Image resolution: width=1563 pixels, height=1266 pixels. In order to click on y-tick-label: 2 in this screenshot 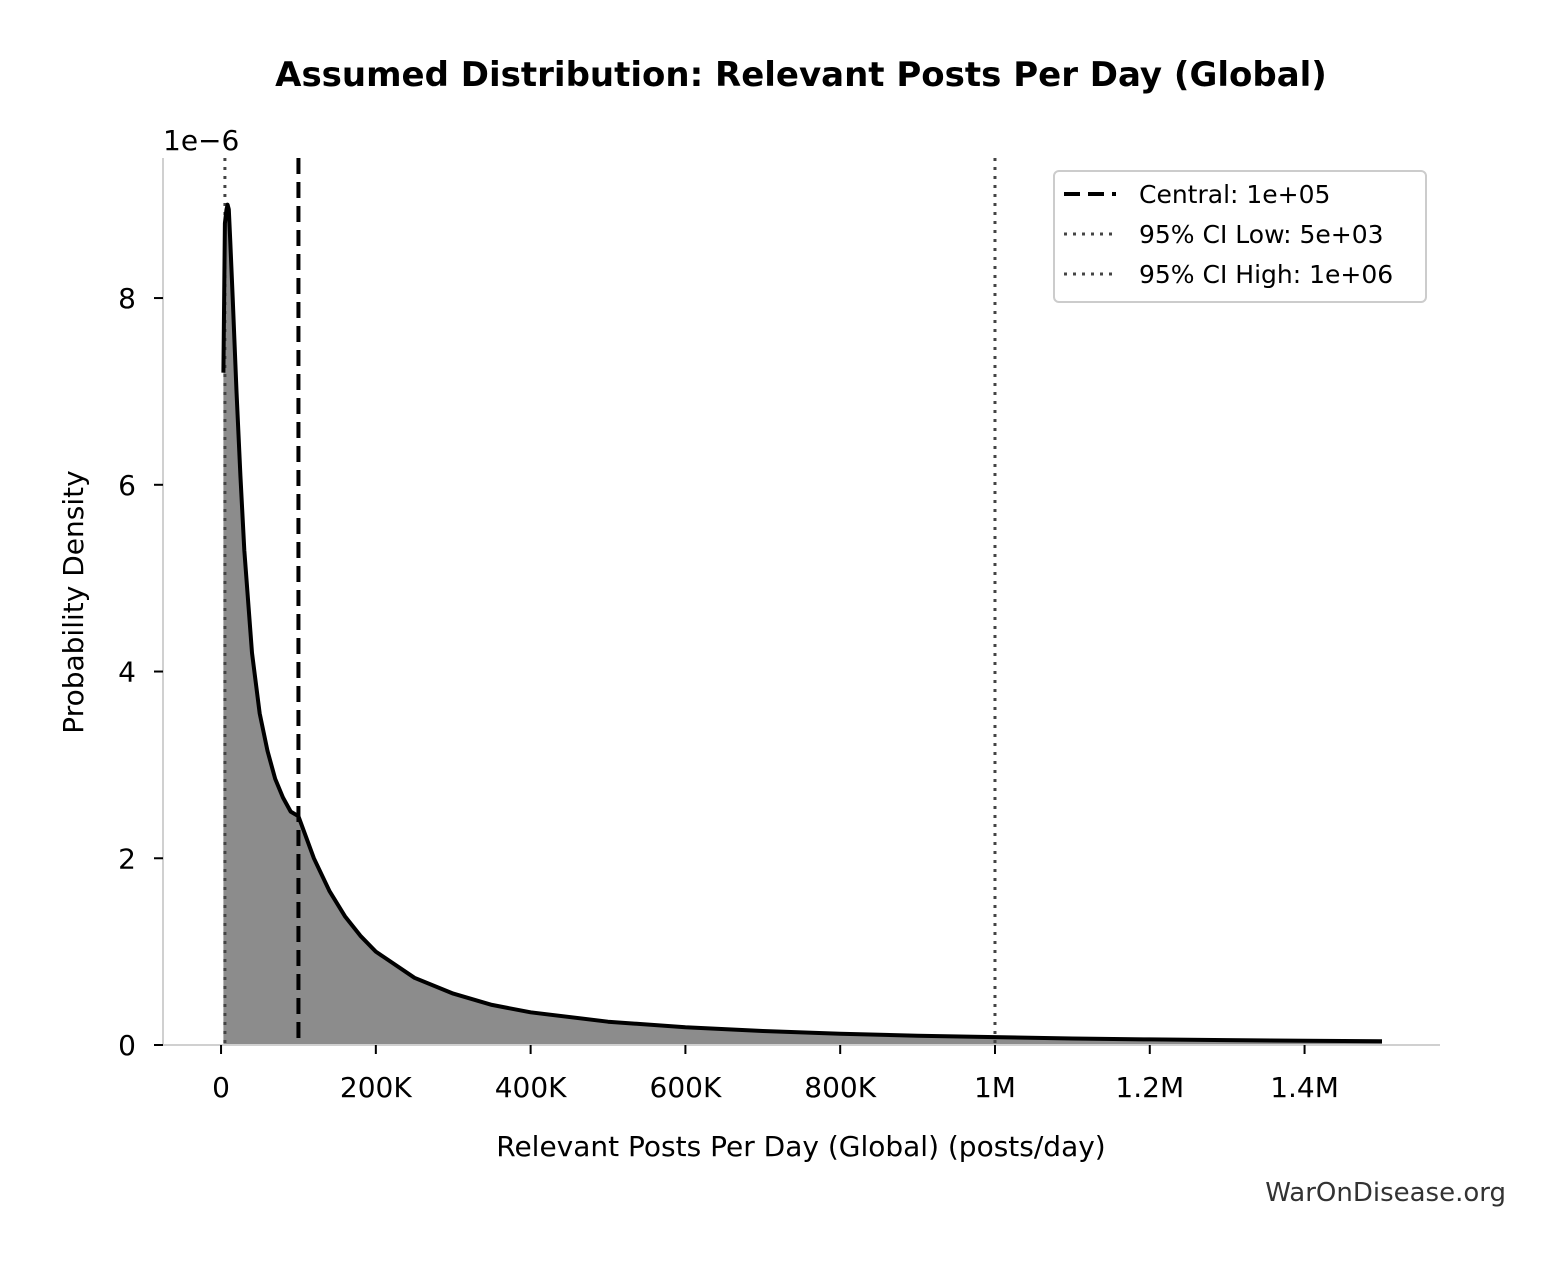, I will do `click(127, 858)`.